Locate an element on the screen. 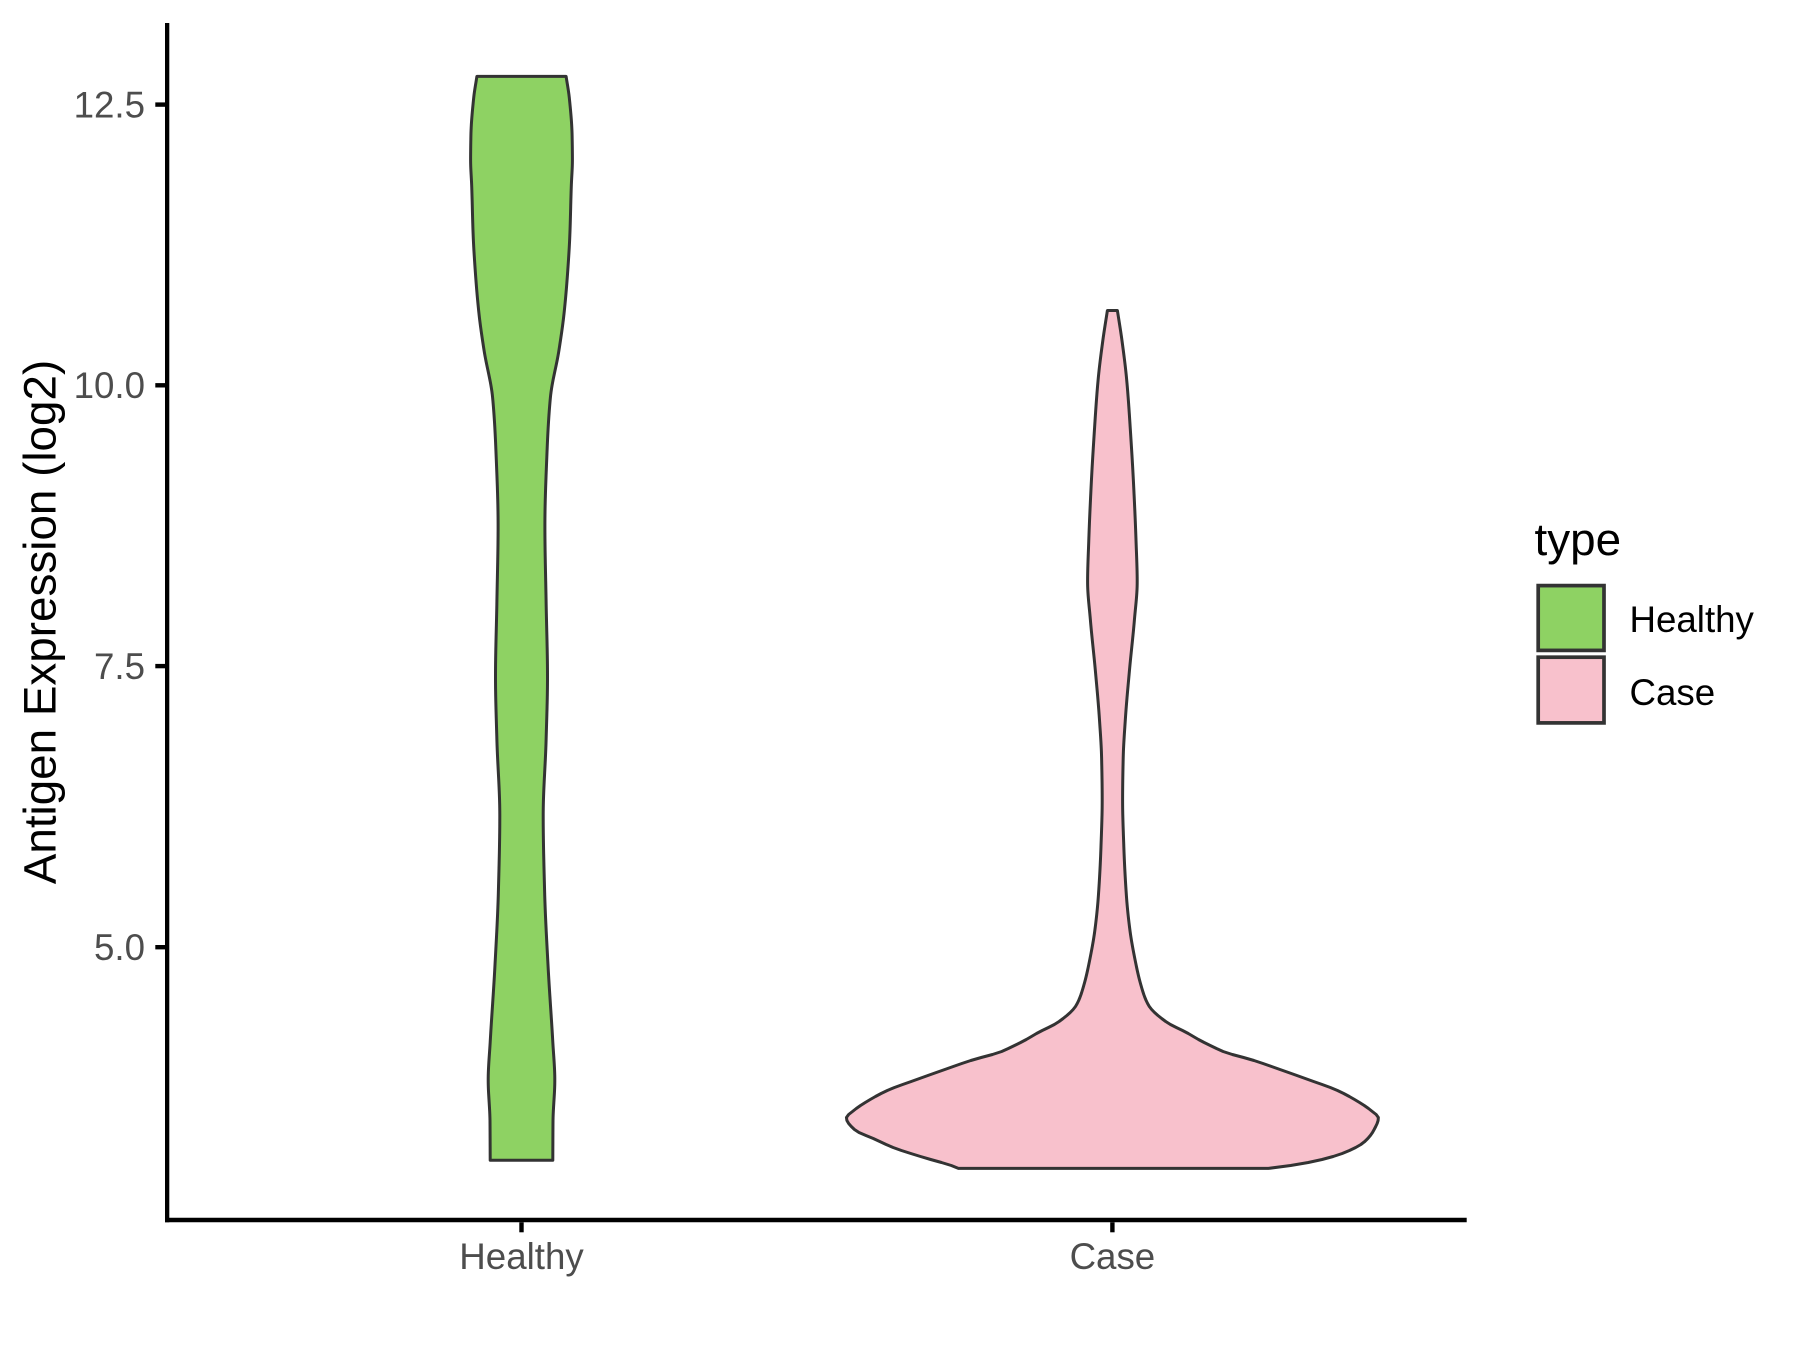  svg-text: 12.5 is located at coordinates (109, 105).